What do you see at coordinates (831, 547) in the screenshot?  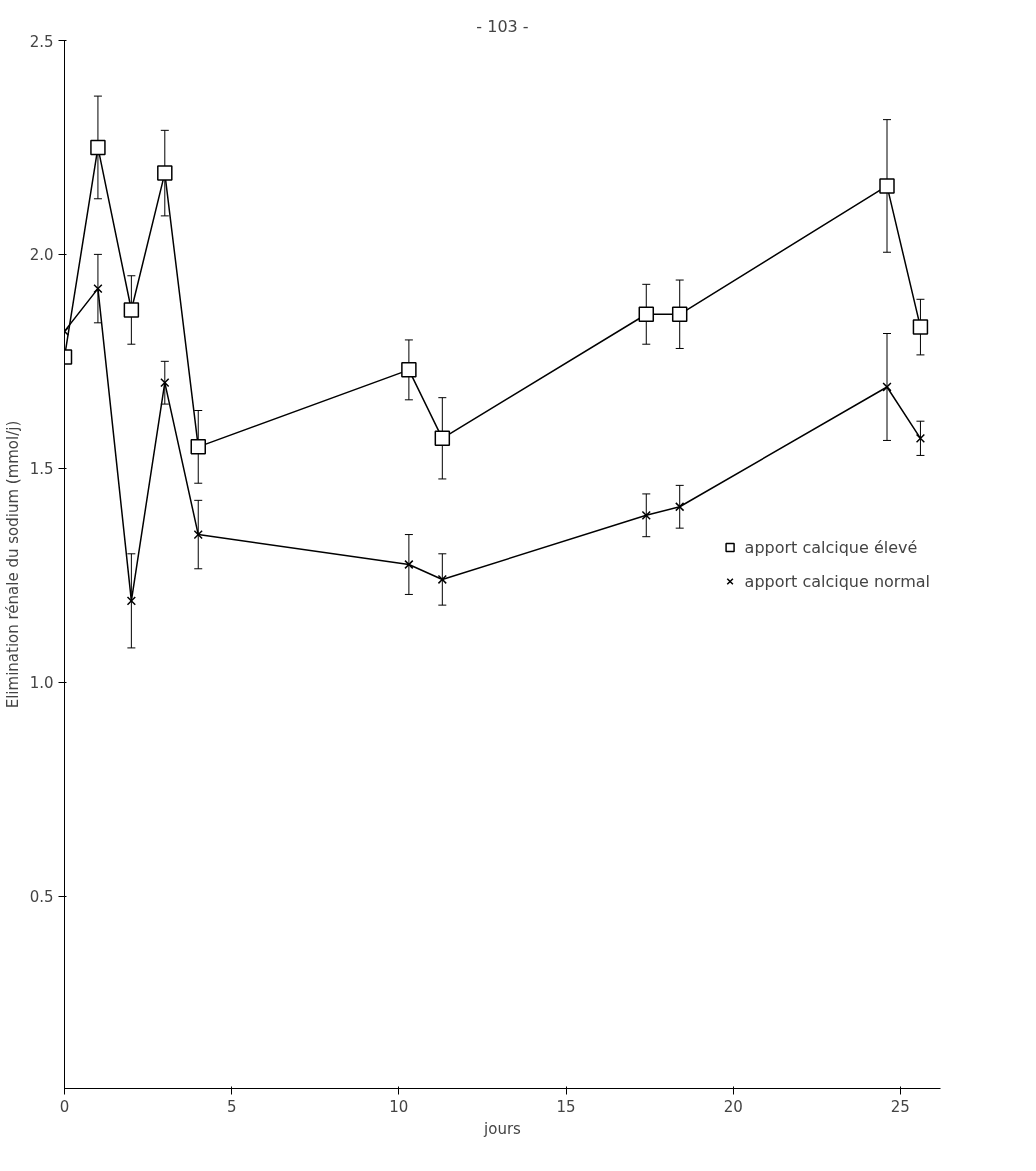 I see `legend-label: apport calcique élevé` at bounding box center [831, 547].